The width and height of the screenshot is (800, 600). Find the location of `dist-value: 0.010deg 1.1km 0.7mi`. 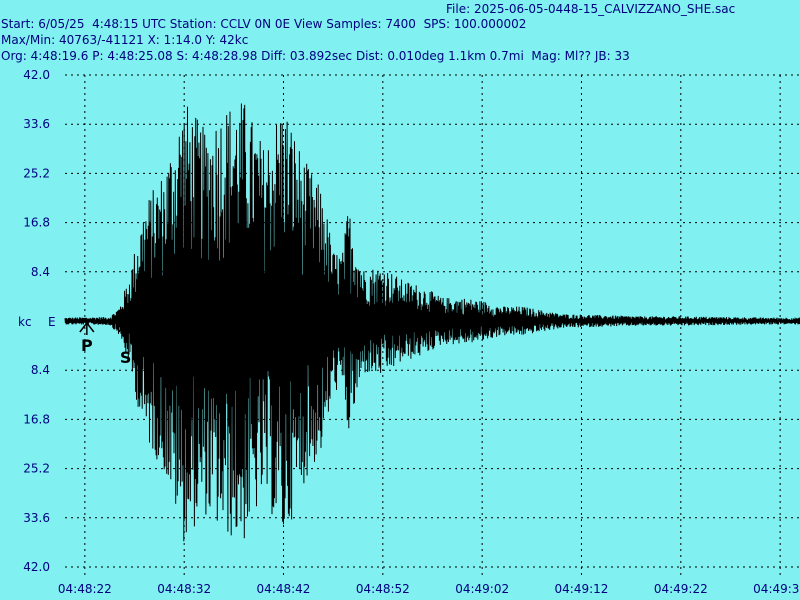

dist-value: 0.010deg 1.1km 0.7mi is located at coordinates (455, 56).